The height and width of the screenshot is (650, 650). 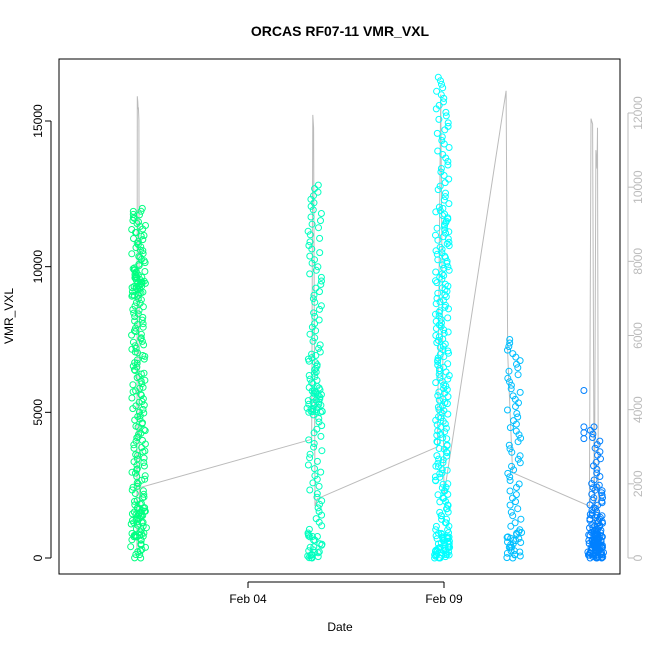 What do you see at coordinates (38, 267) in the screenshot?
I see `y-tick-label: 10000` at bounding box center [38, 267].